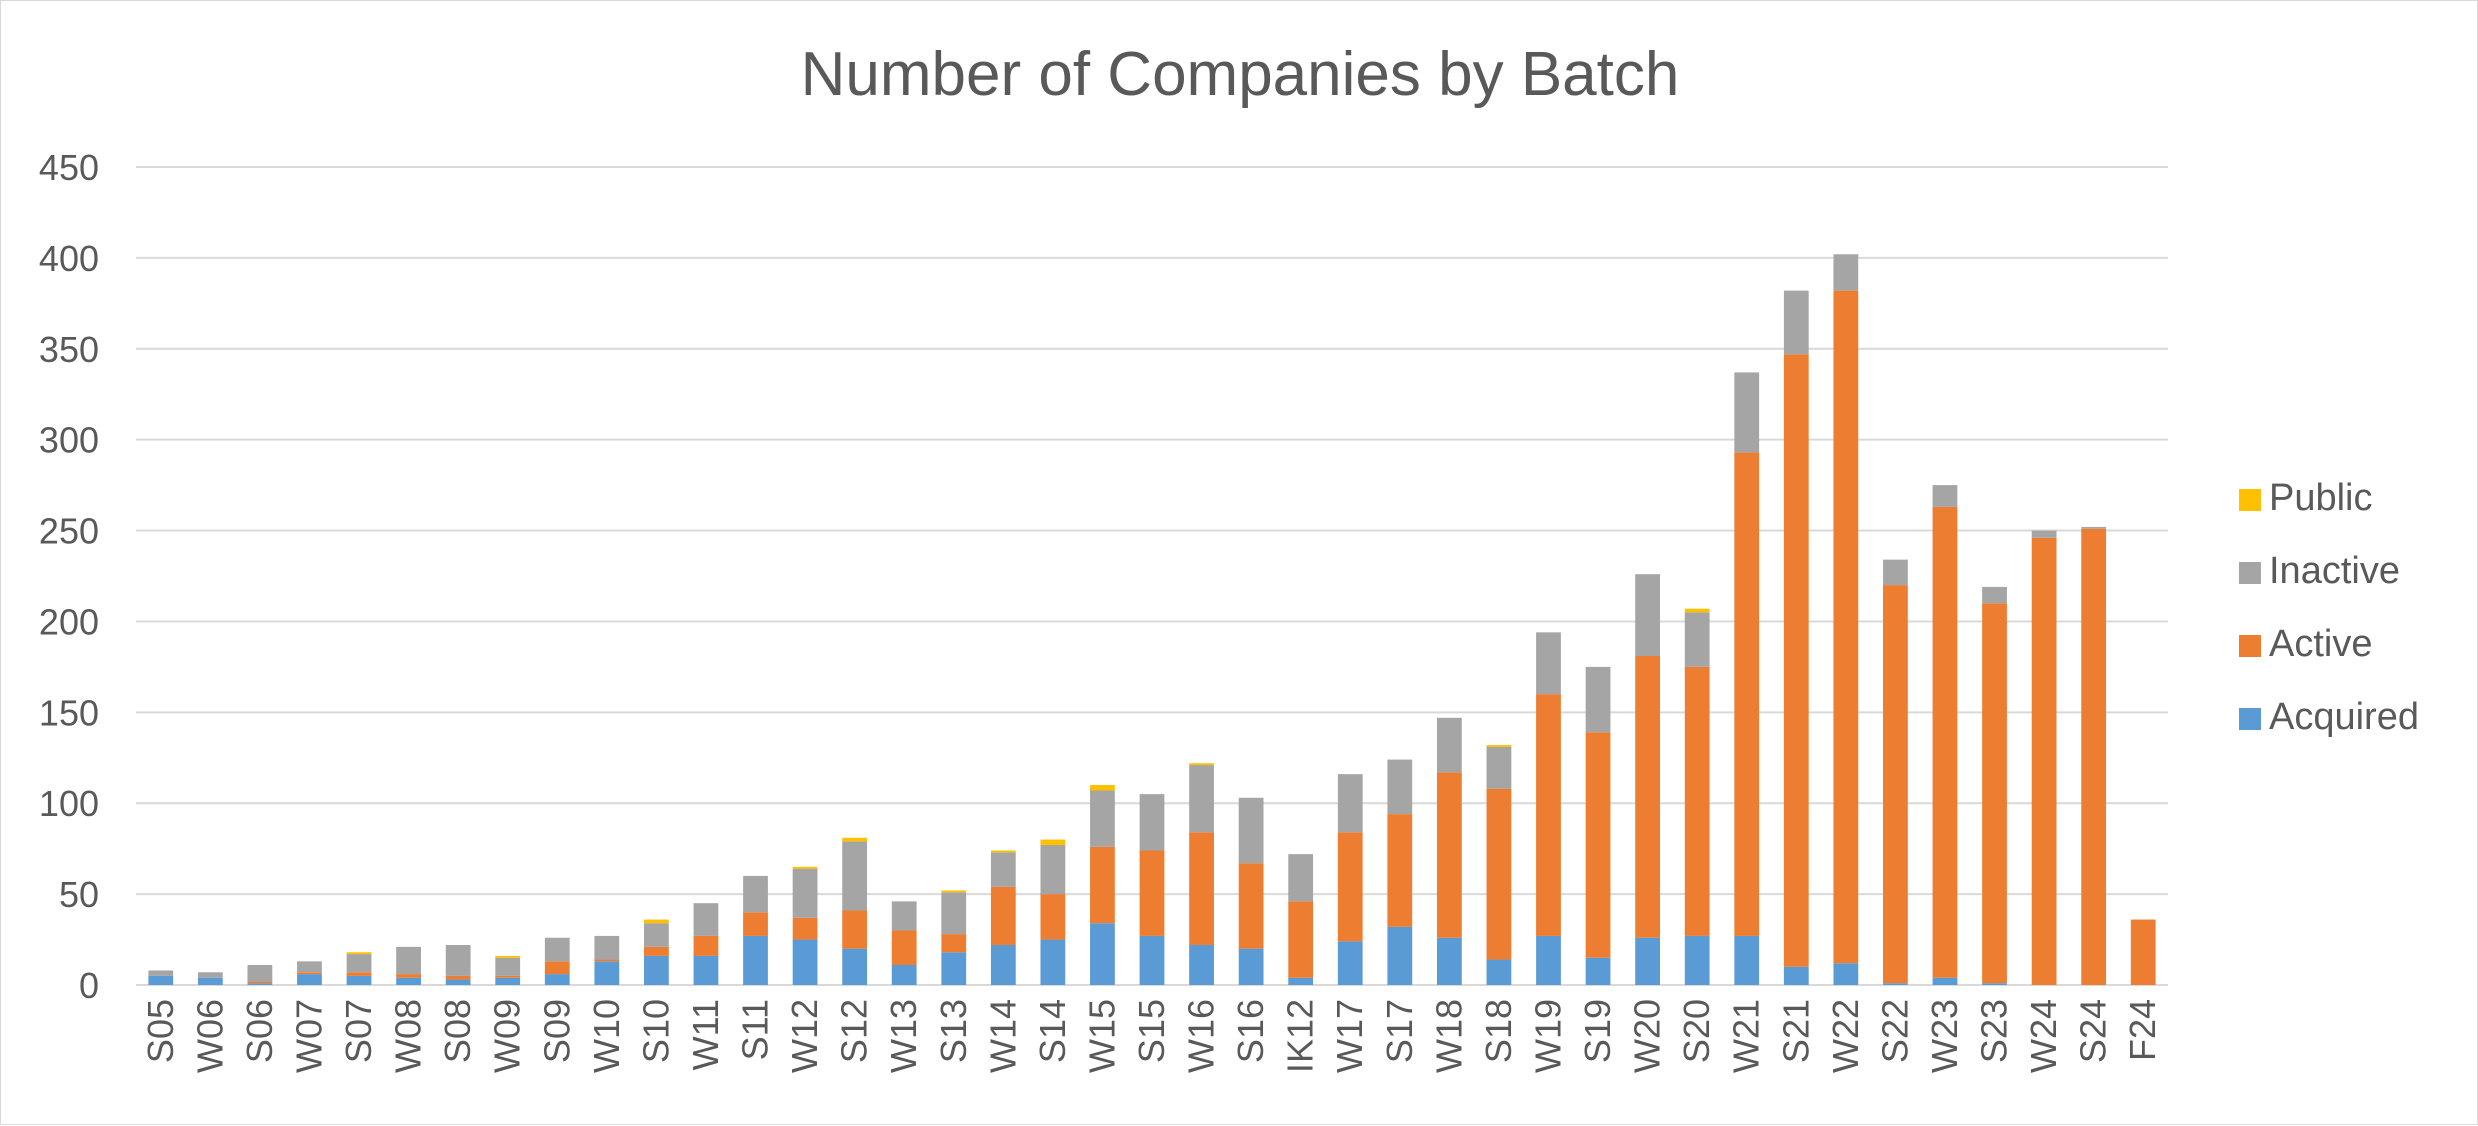 The height and width of the screenshot is (1126, 2478). I want to click on legend-swatch, so click(2250, 646).